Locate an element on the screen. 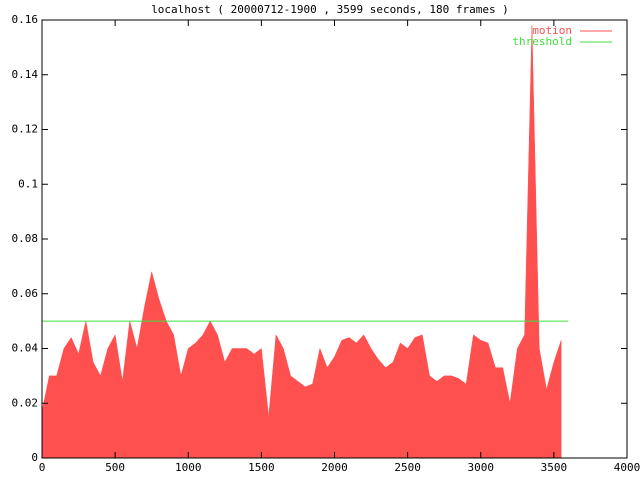  y-tick-label: 0.06 is located at coordinates (25, 293).